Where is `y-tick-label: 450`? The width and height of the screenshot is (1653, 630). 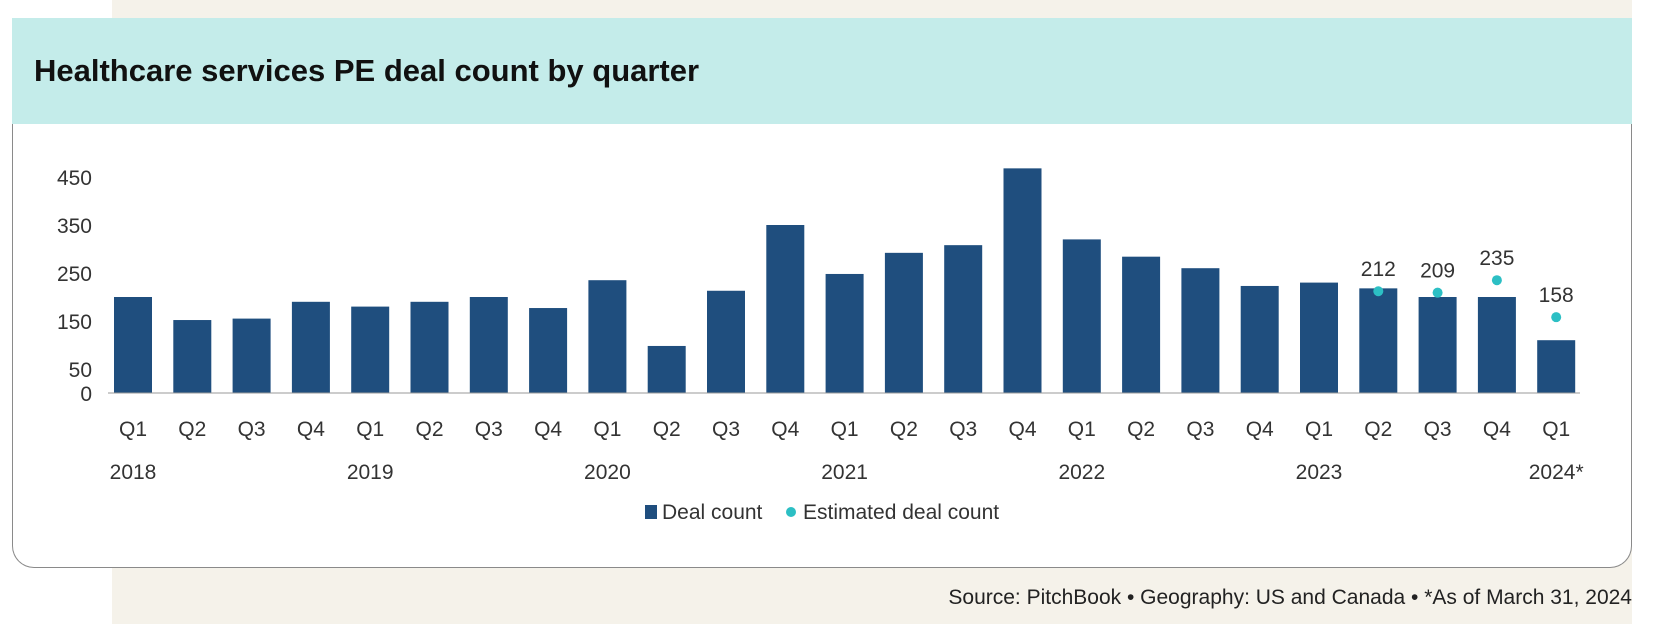 y-tick-label: 450 is located at coordinates (74, 178).